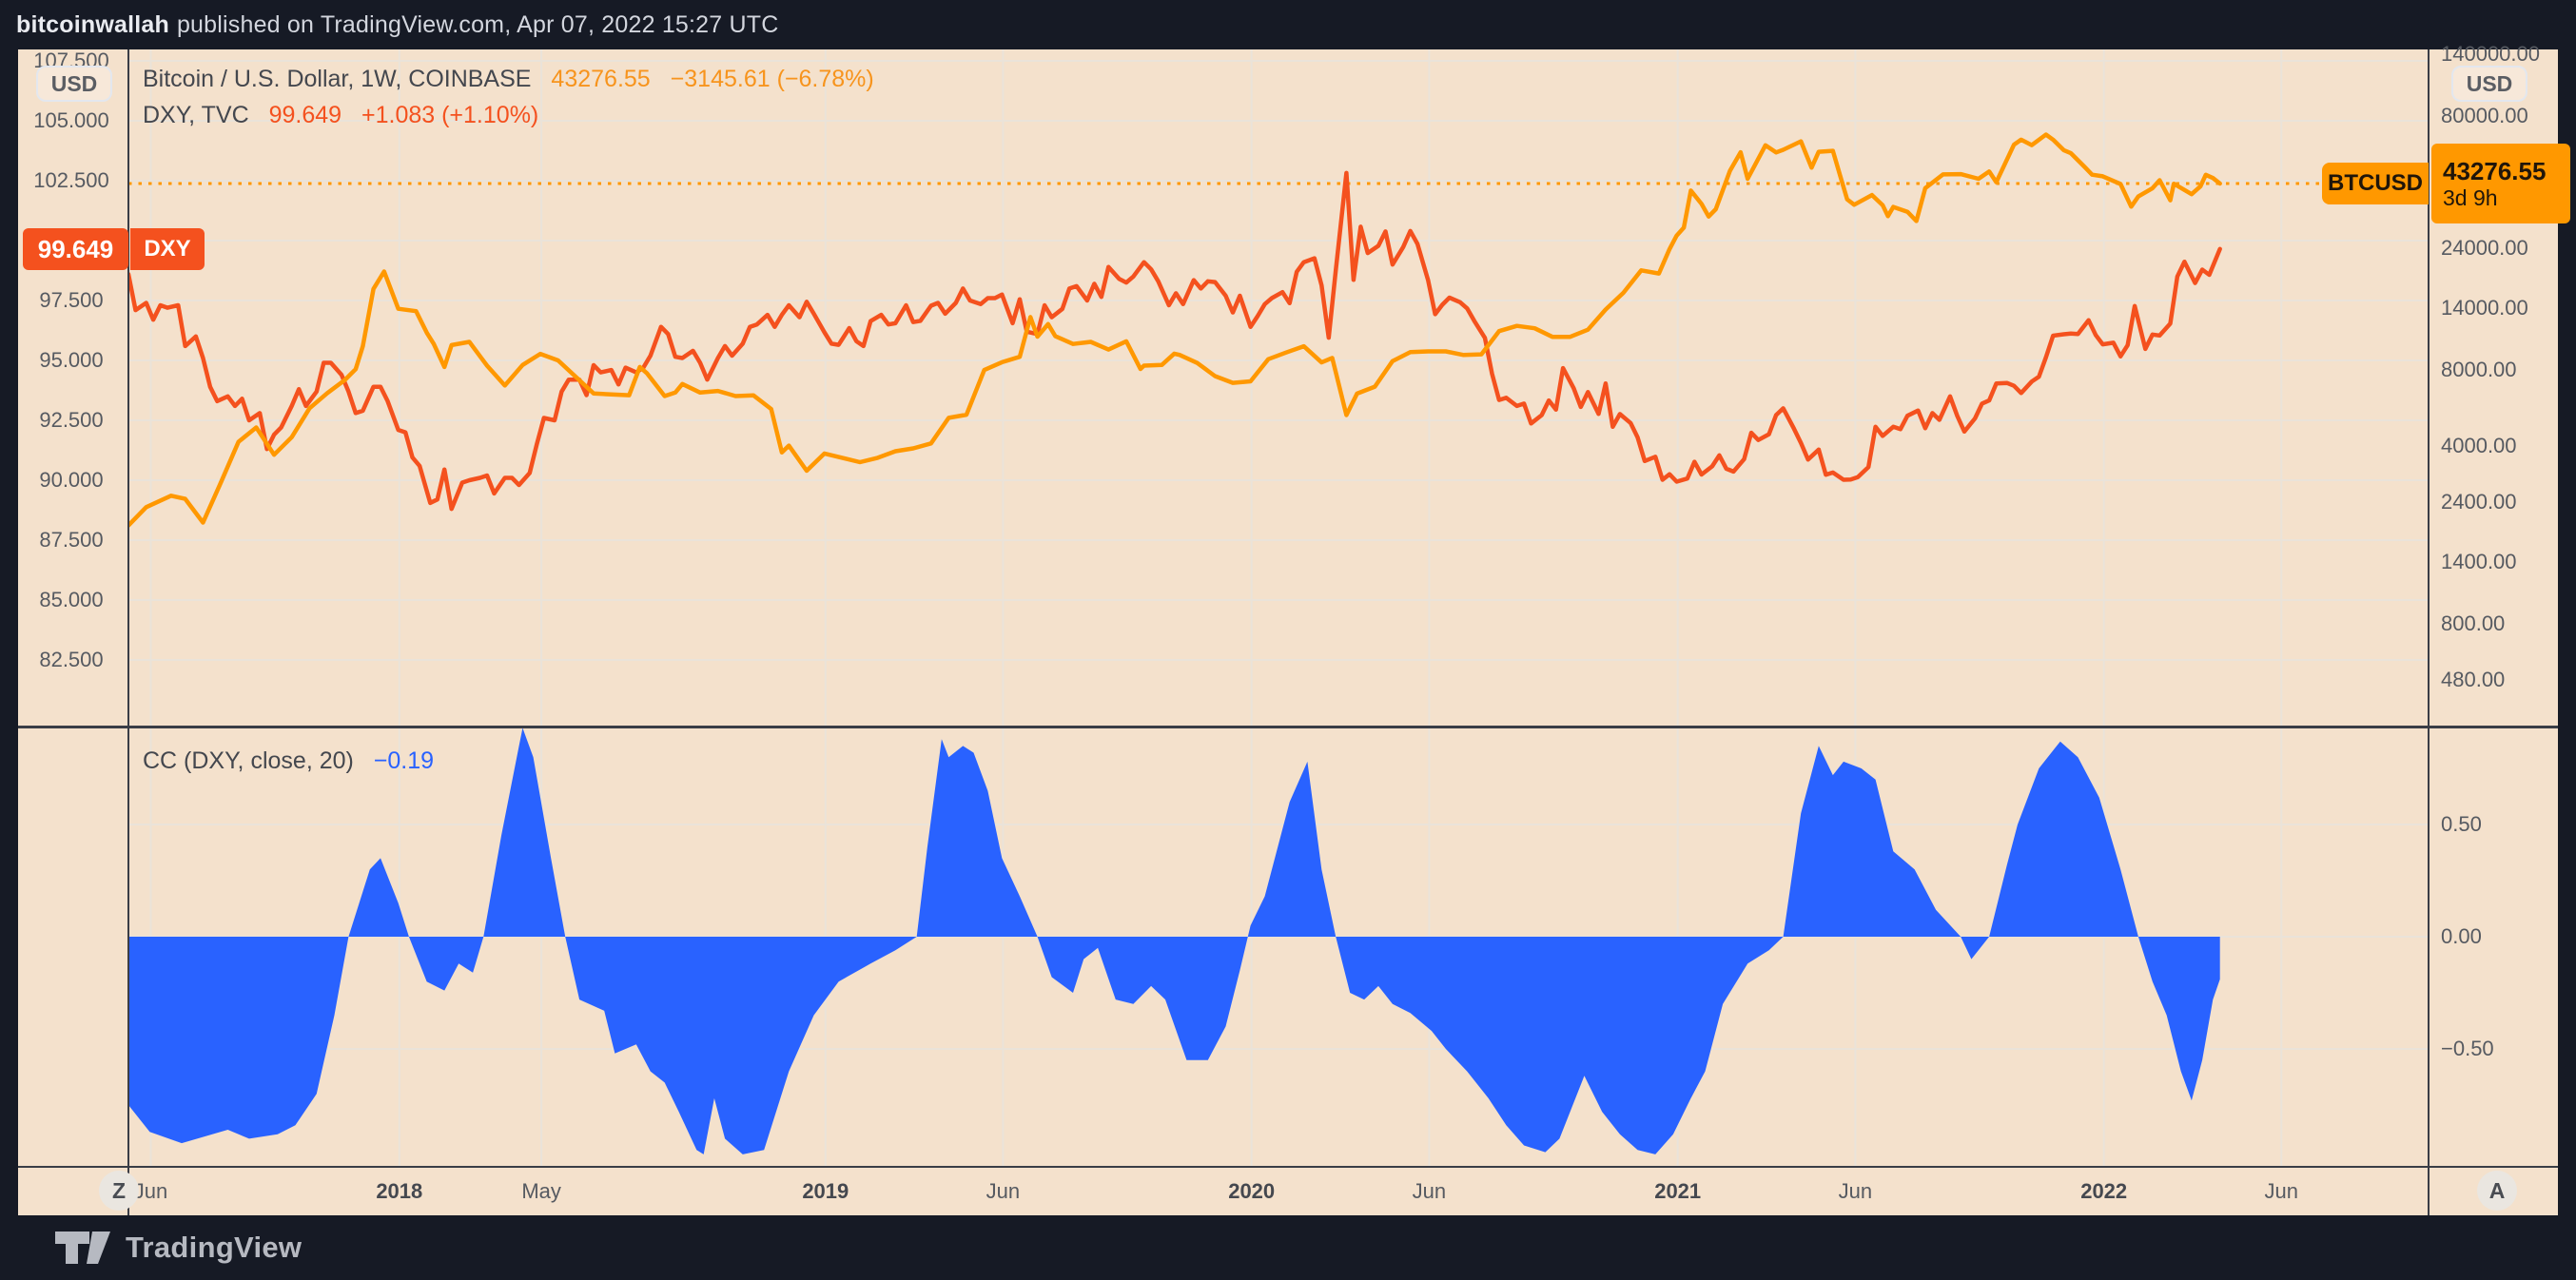 The height and width of the screenshot is (1280, 2576). Describe the element at coordinates (71, 540) in the screenshot. I see `left-axis-tick-label: 87.500` at that location.